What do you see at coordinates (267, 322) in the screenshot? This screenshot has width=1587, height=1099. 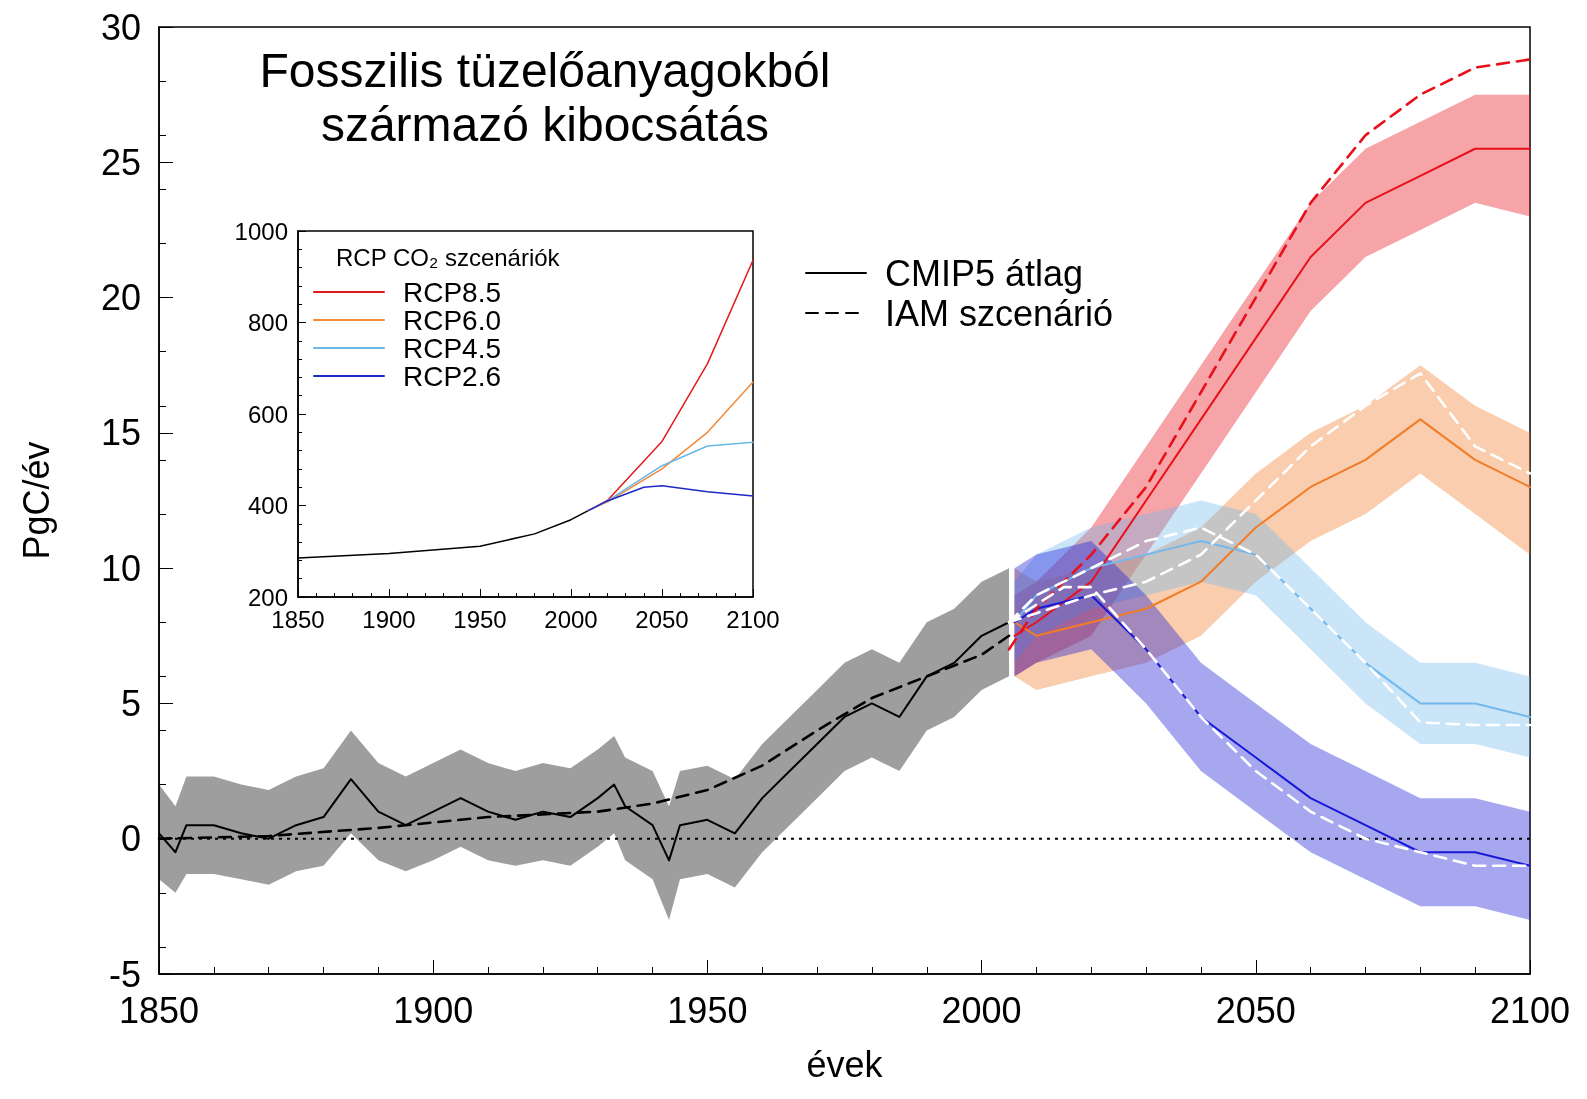 I see `y-tick-label: 800` at bounding box center [267, 322].